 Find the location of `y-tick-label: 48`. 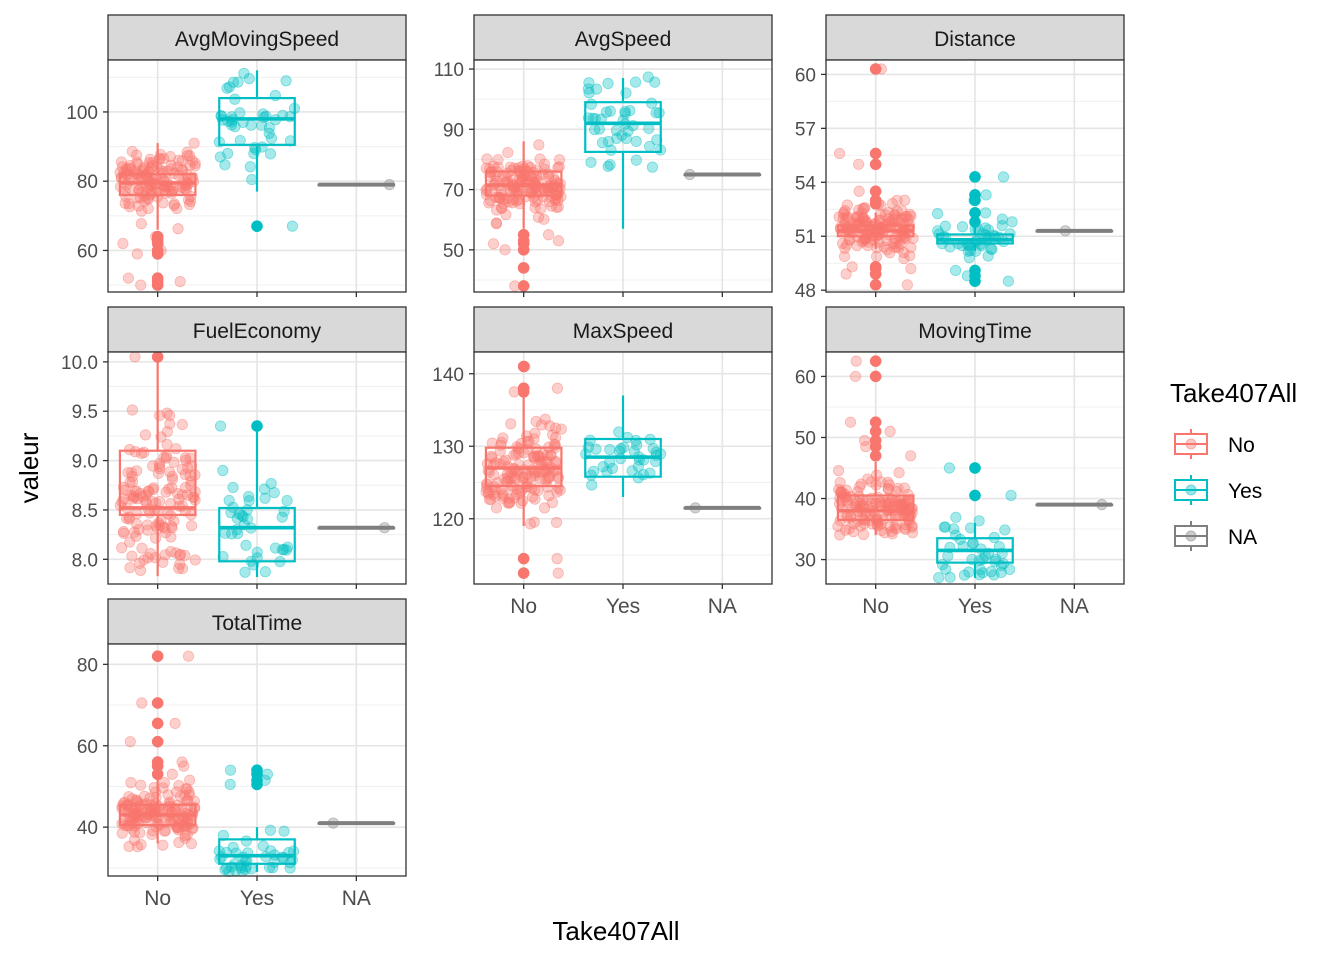

y-tick-label: 48 is located at coordinates (805, 291).